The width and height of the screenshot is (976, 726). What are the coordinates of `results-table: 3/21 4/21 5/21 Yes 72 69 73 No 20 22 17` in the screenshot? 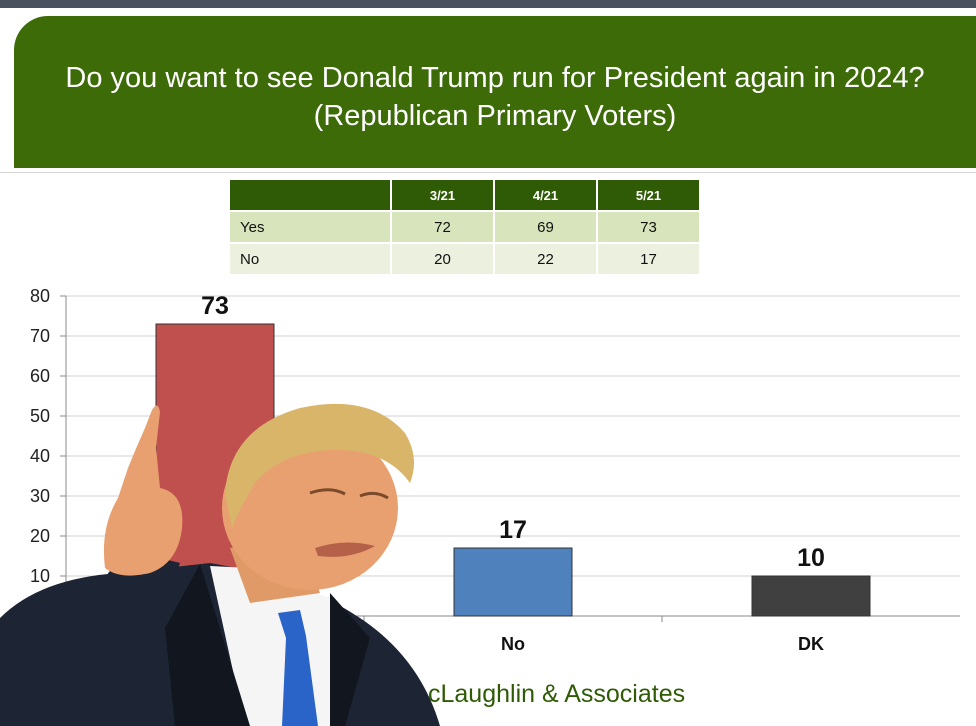 It's located at (464, 227).